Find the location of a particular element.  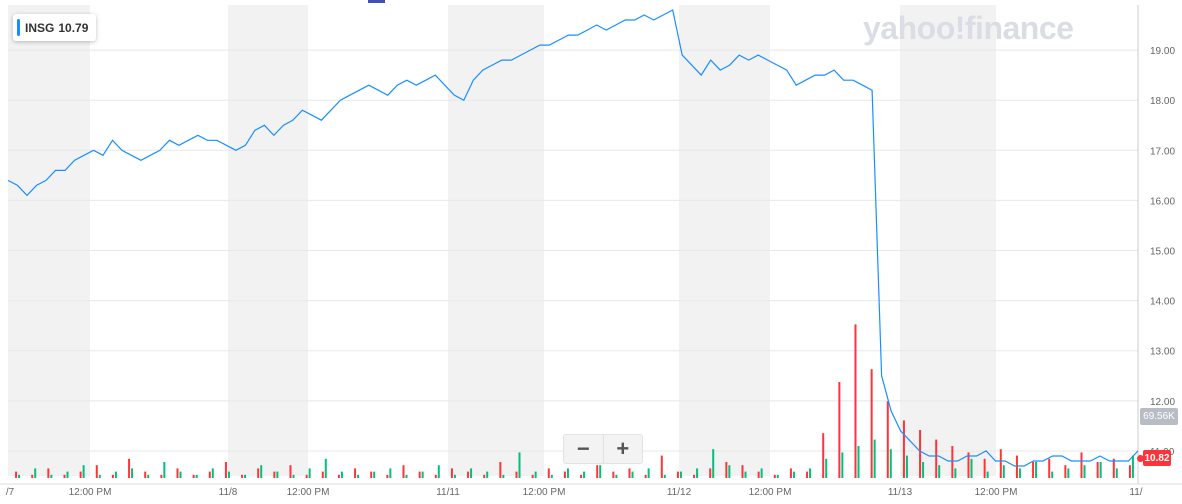

y-tick-label: 17.00 is located at coordinates (1162, 151).